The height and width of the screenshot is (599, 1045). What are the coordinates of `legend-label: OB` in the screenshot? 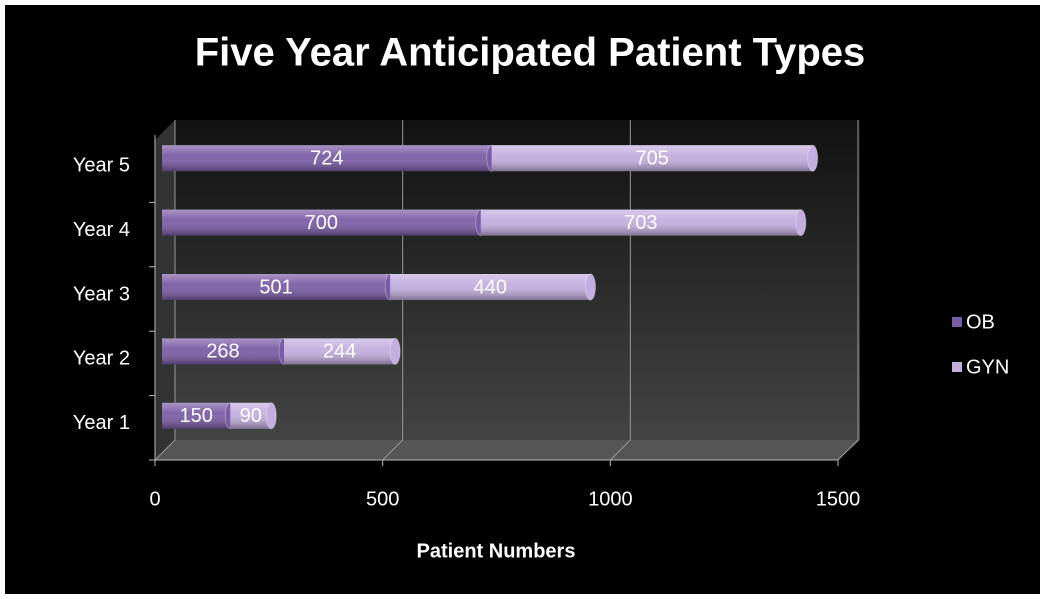 It's located at (980, 322).